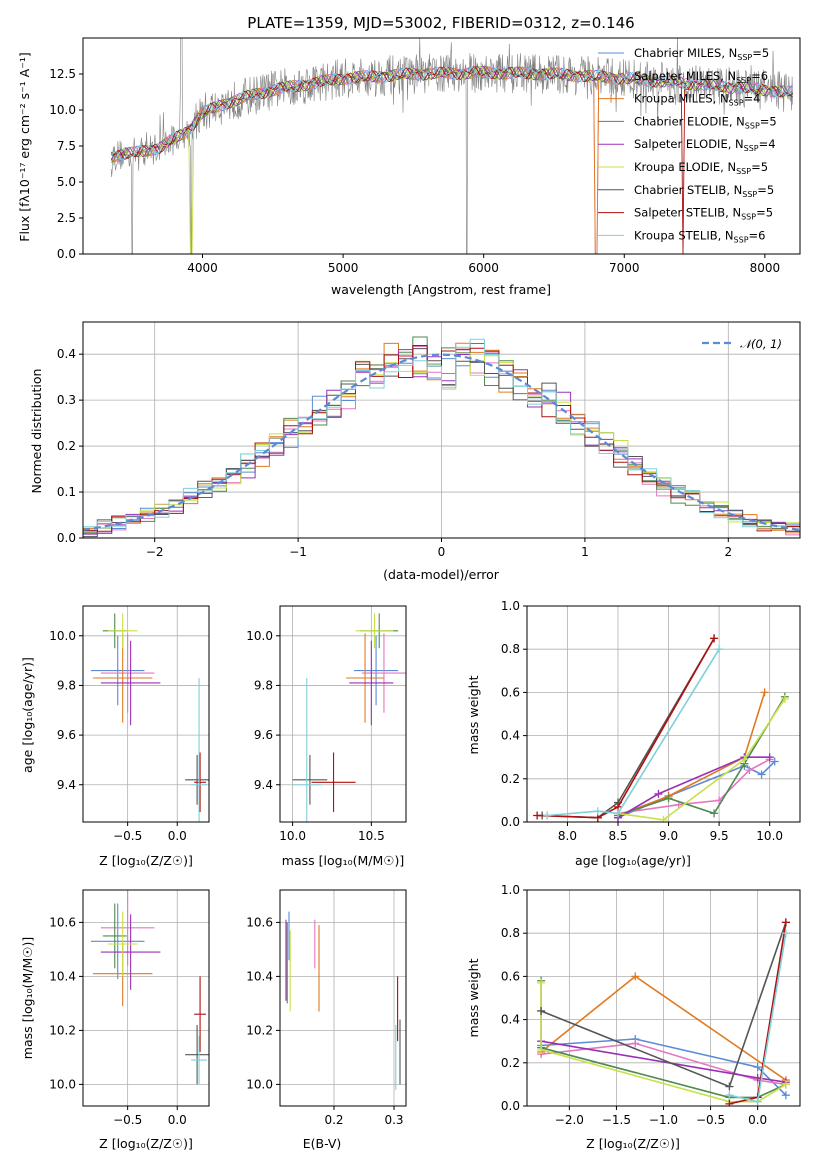  What do you see at coordinates (693, 787) in the screenshot?
I see `weight-line-salpeter-elodie` at bounding box center [693, 787].